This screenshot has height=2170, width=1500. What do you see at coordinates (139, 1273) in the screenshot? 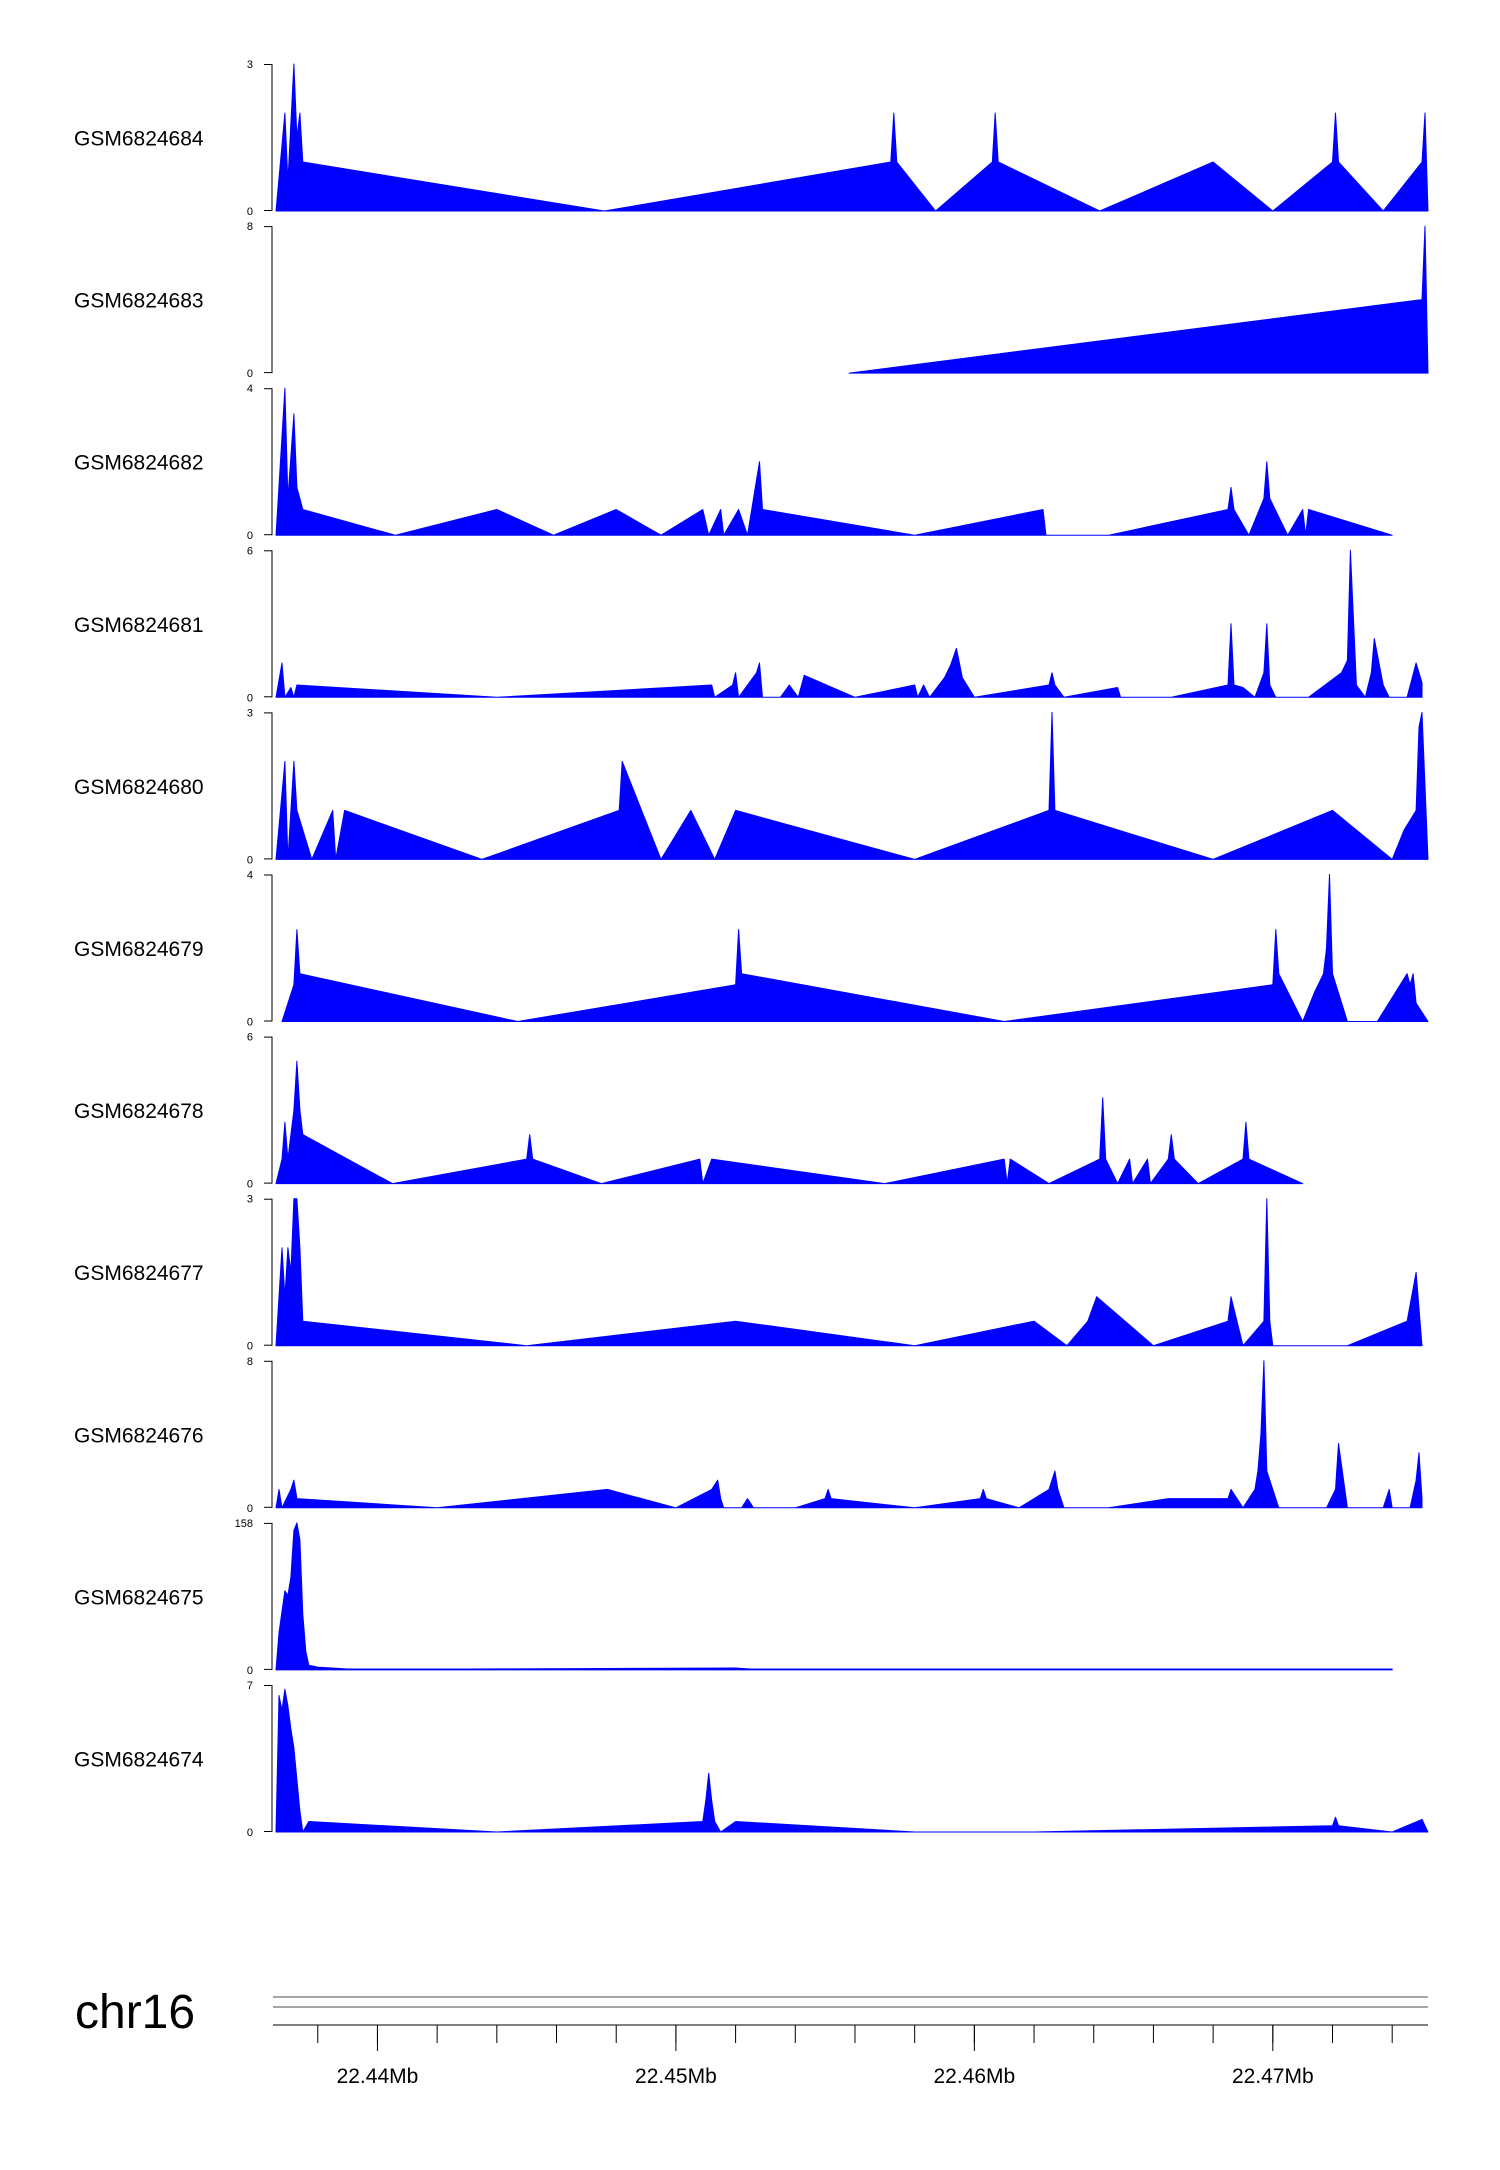
I see `track-label: GSM6824677` at bounding box center [139, 1273].